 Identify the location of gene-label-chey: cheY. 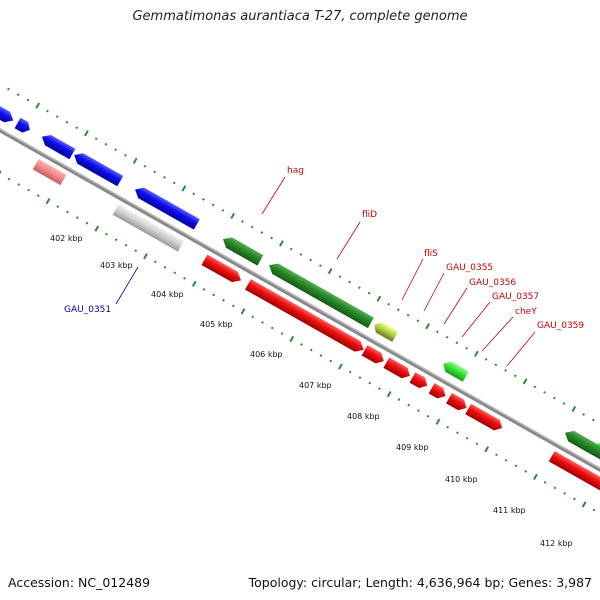
(526, 312).